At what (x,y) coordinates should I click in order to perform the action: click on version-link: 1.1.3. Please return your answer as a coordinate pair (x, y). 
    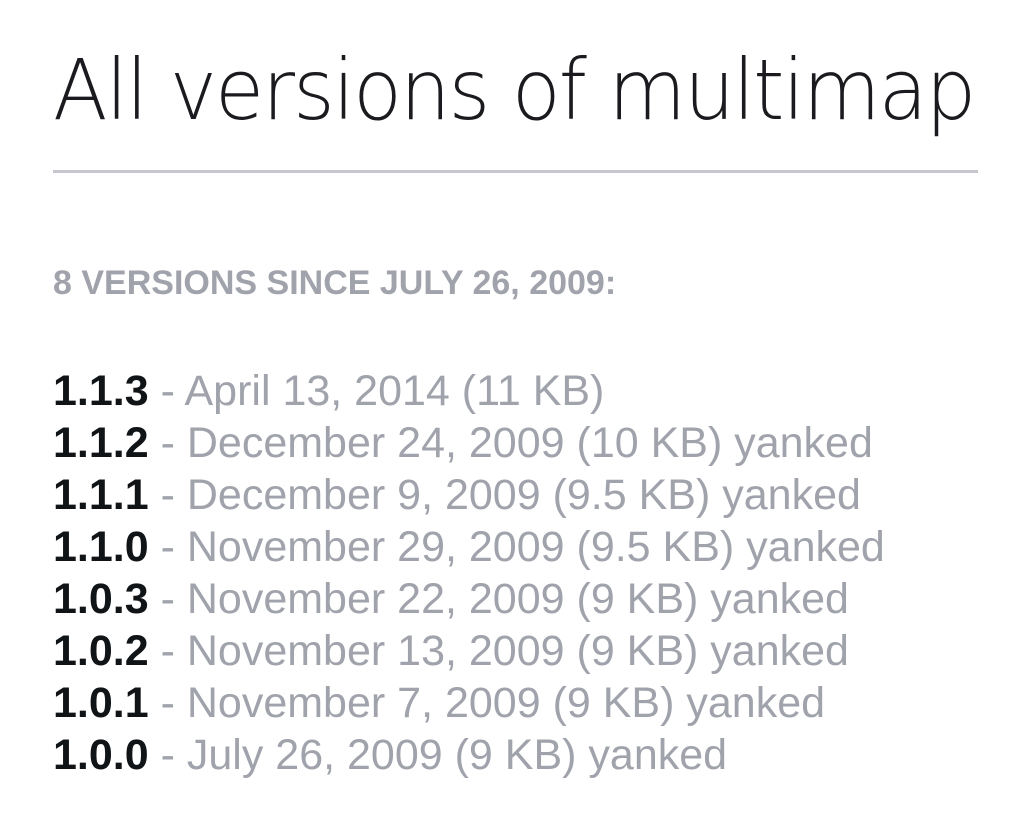
    Looking at the image, I should click on (101, 391).